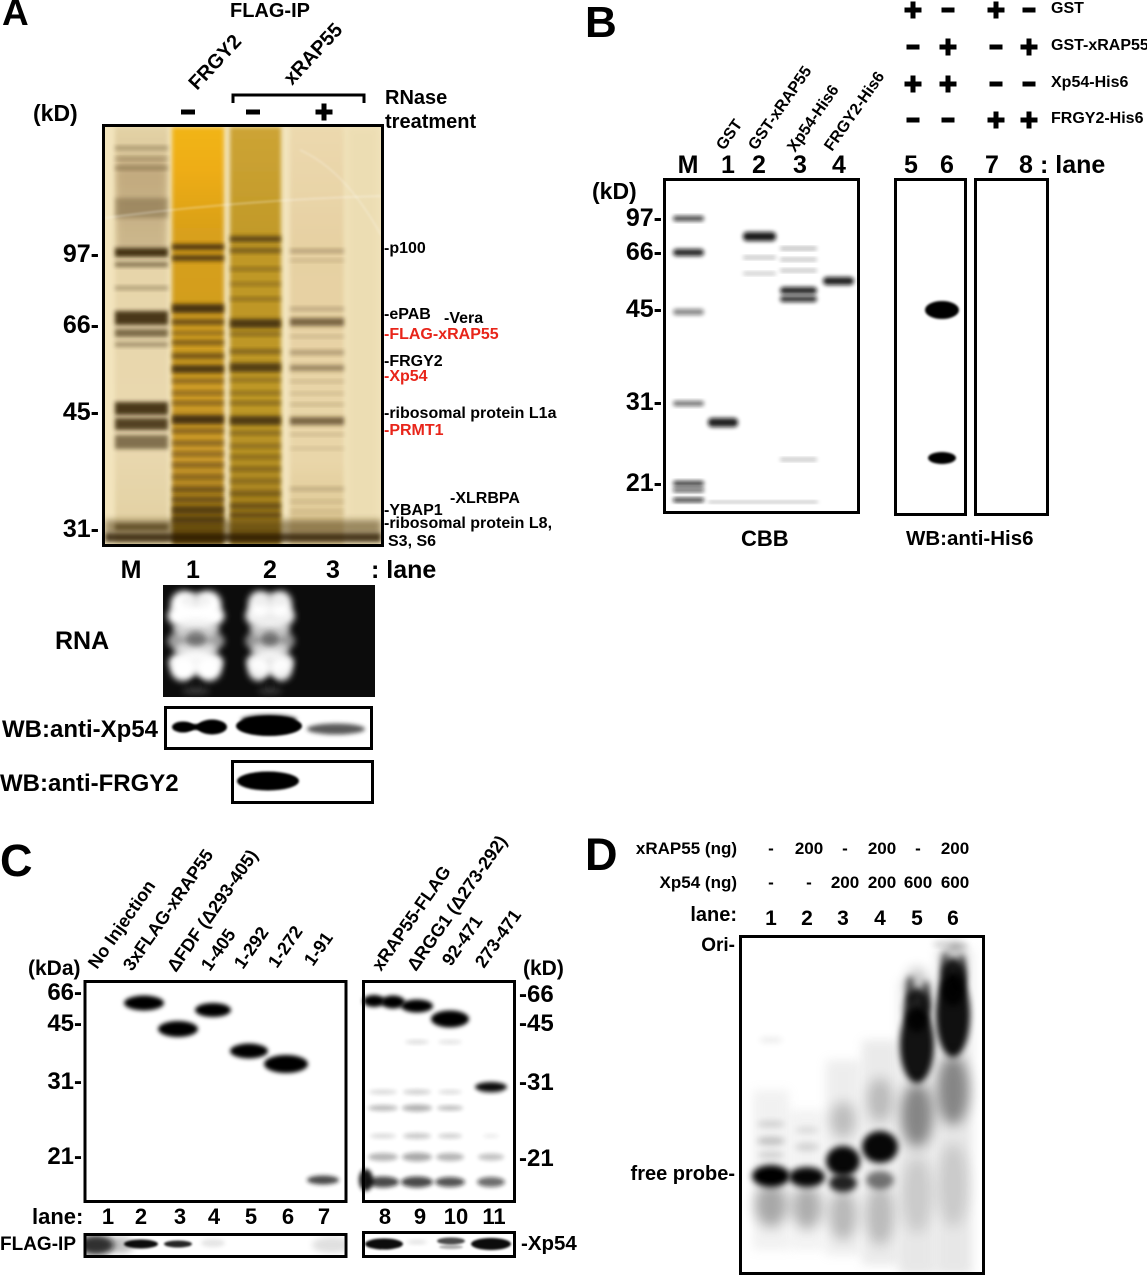 The width and height of the screenshot is (1147, 1285). Describe the element at coordinates (468, 523) in the screenshot. I see `svg-text: -ribosomal protein L8,` at that location.